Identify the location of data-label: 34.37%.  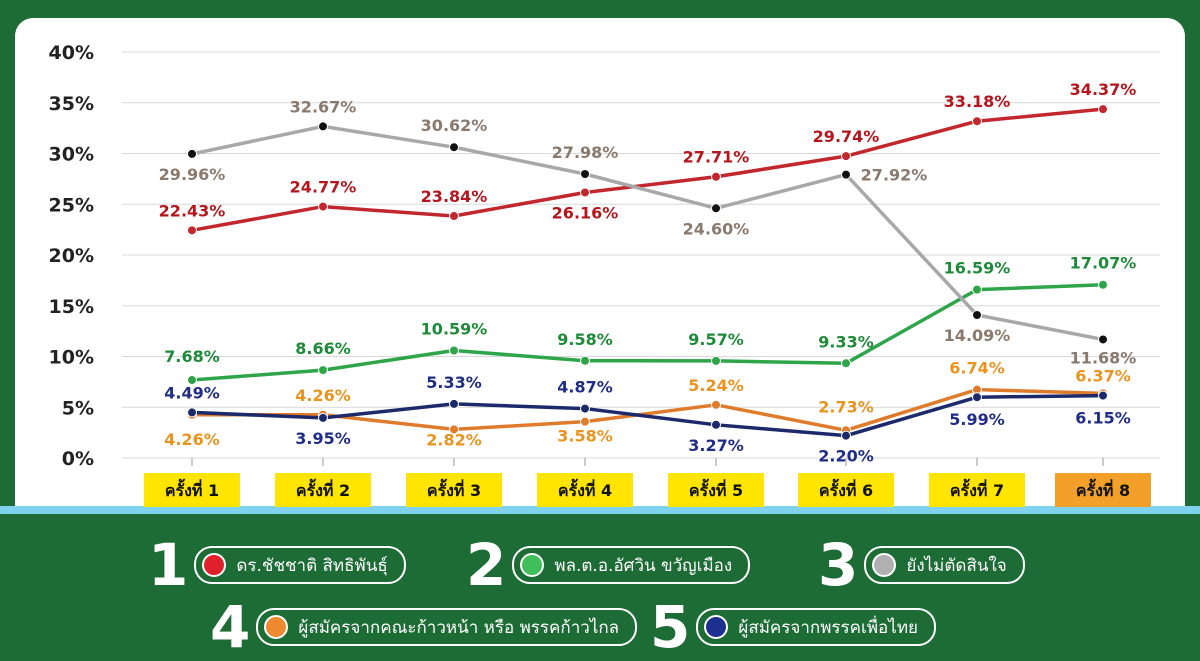
(1103, 89).